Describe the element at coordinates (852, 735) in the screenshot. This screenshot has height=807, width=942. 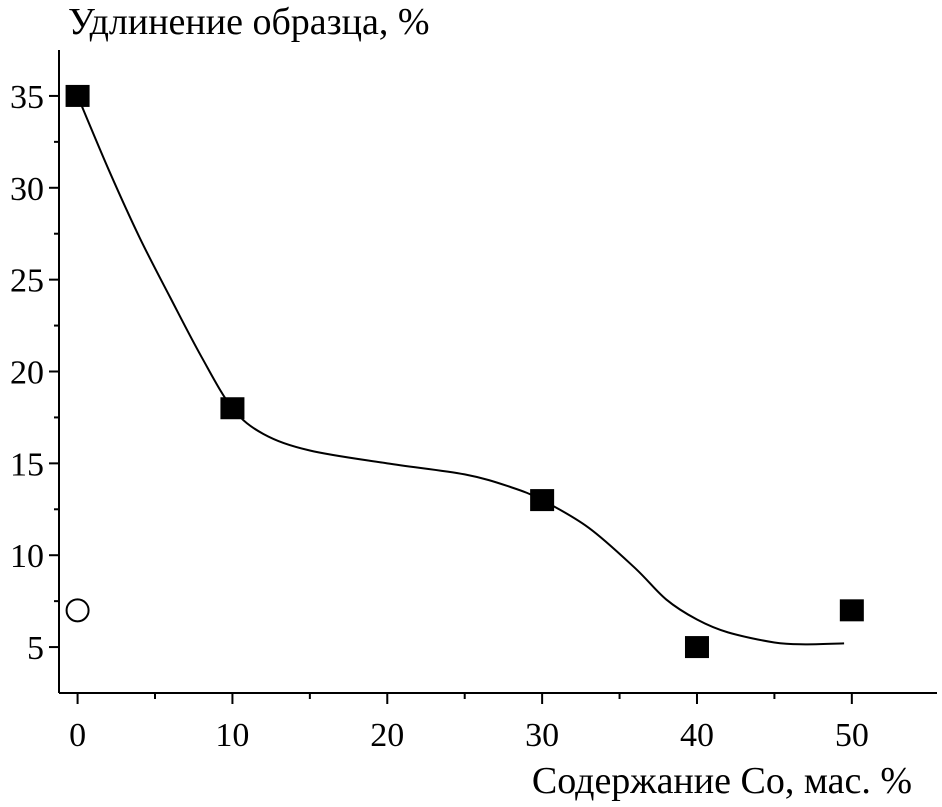
I see `x-tick-label: 50` at that location.